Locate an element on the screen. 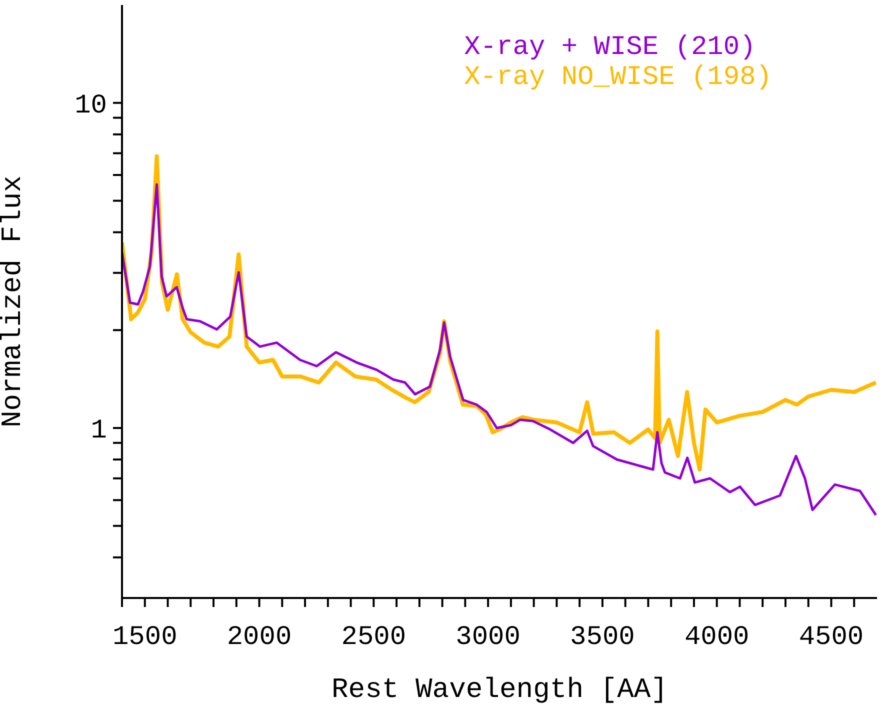 Image resolution: width=887 pixels, height=705 pixels. text: X-ray NO_WISE (198) is located at coordinates (618, 78).